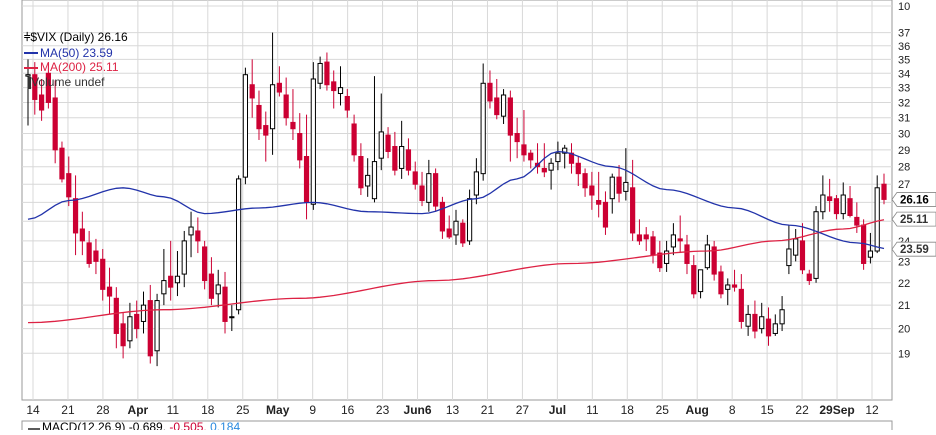 The image size is (936, 435). Describe the element at coordinates (418, 410) in the screenshot. I see `x-tick-label: Jun6` at that location.